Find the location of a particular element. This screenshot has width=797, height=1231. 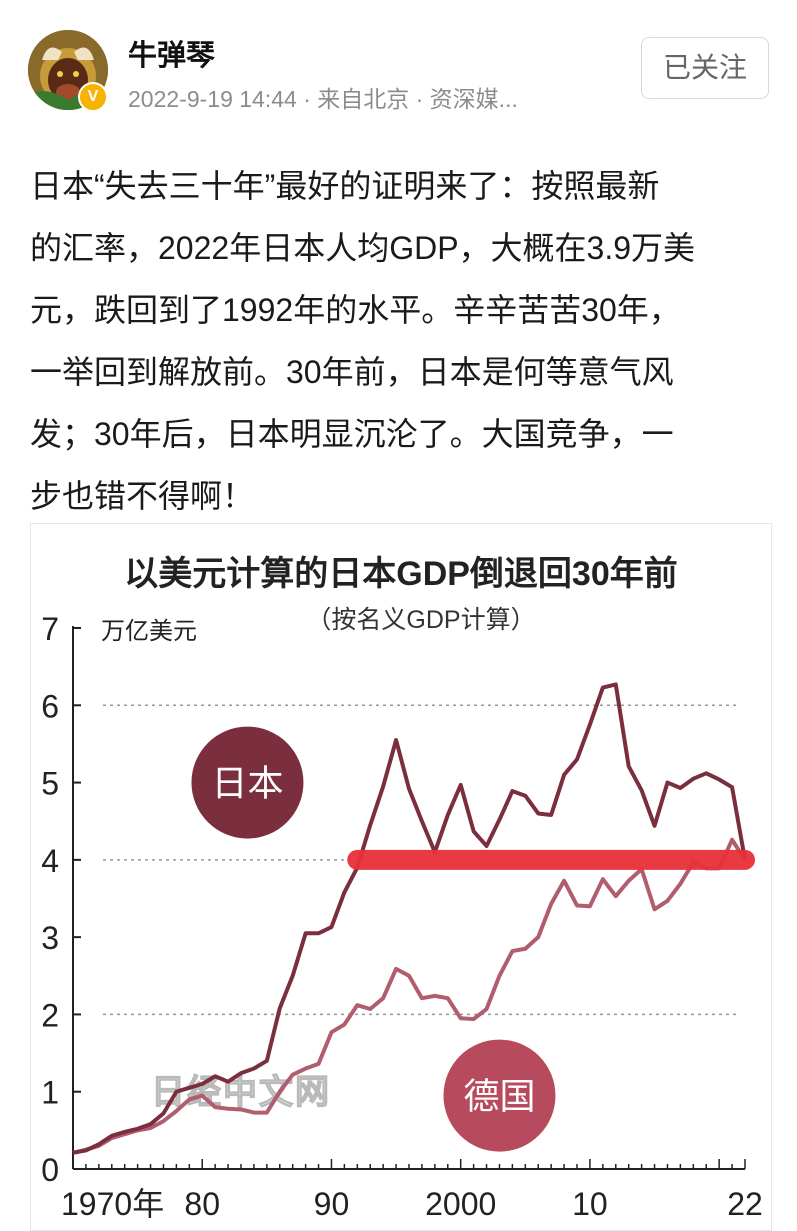

y-tick-label: 4 is located at coordinates (50, 861).